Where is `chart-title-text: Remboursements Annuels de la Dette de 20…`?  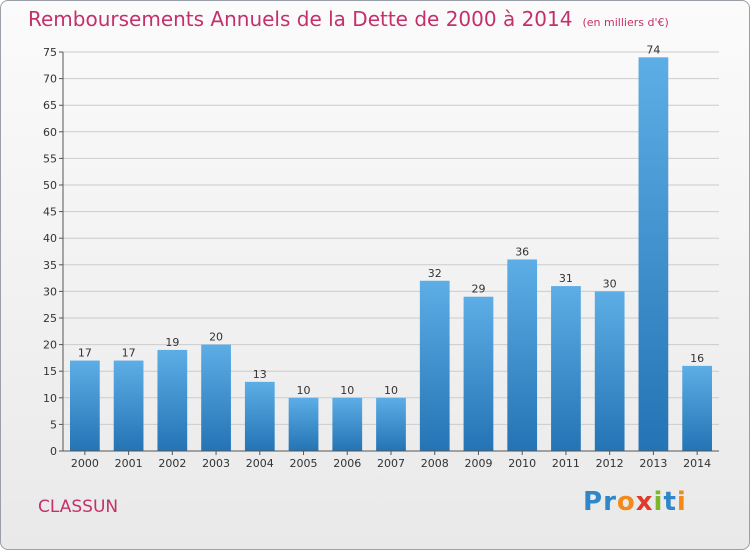 chart-title-text: Remboursements Annuels de la Dette de 20… is located at coordinates (300, 19).